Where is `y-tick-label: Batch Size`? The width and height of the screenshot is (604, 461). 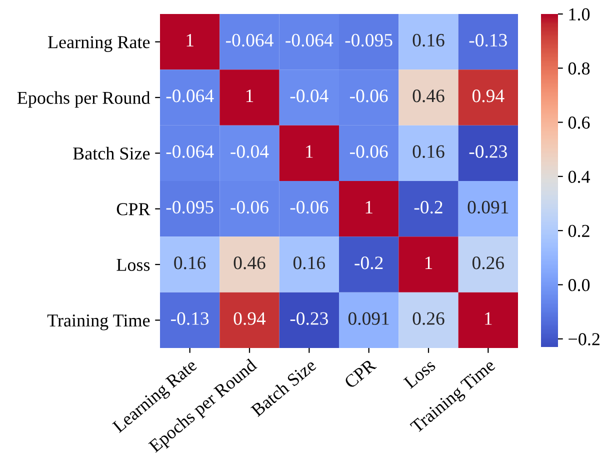
y-tick-label: Batch Size is located at coordinates (111, 153).